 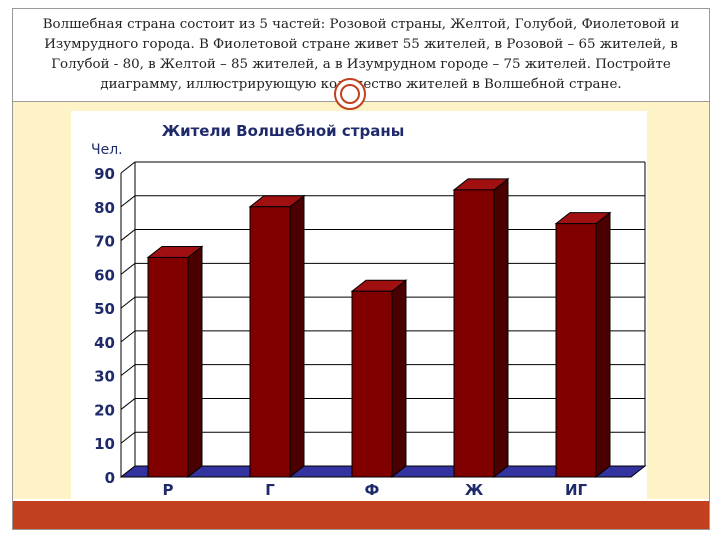 I want to click on y-tick-label: 80, so click(x=104, y=208).